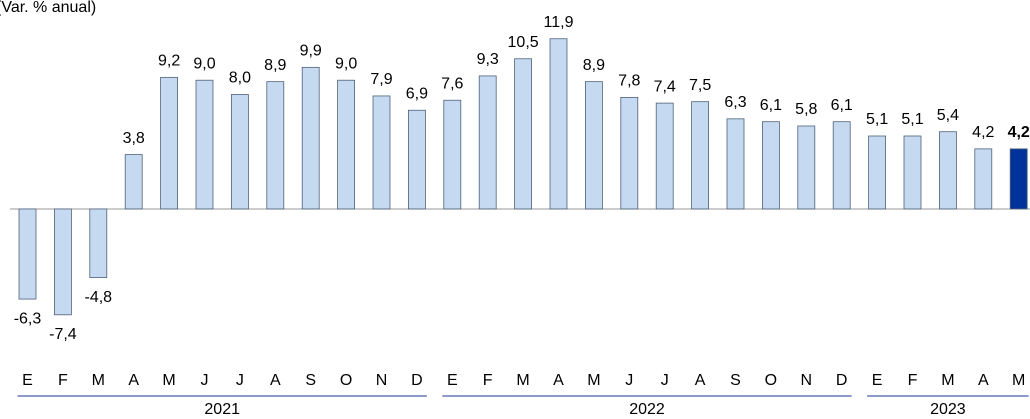 Image resolution: width=1030 pixels, height=419 pixels. I want to click on data-label: -6,3, so click(28, 318).